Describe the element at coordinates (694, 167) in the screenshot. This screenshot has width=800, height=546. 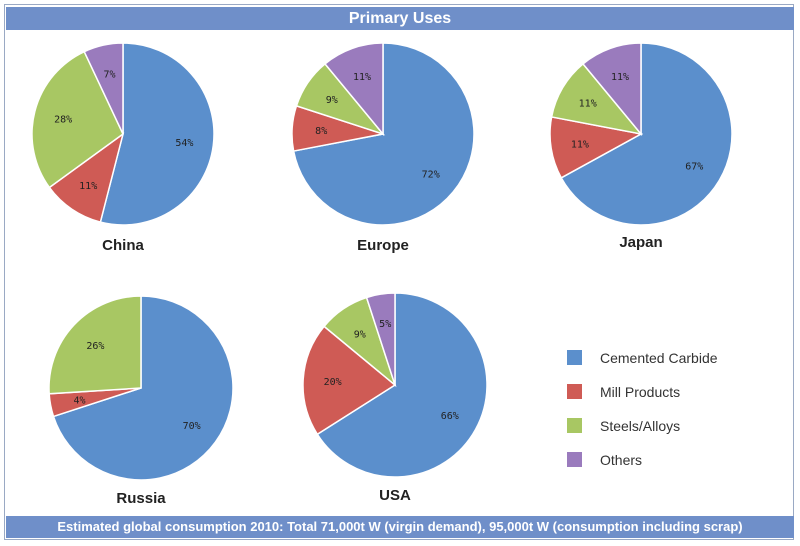
I see `slice-label-japan-cemented-carbide: 67%` at that location.